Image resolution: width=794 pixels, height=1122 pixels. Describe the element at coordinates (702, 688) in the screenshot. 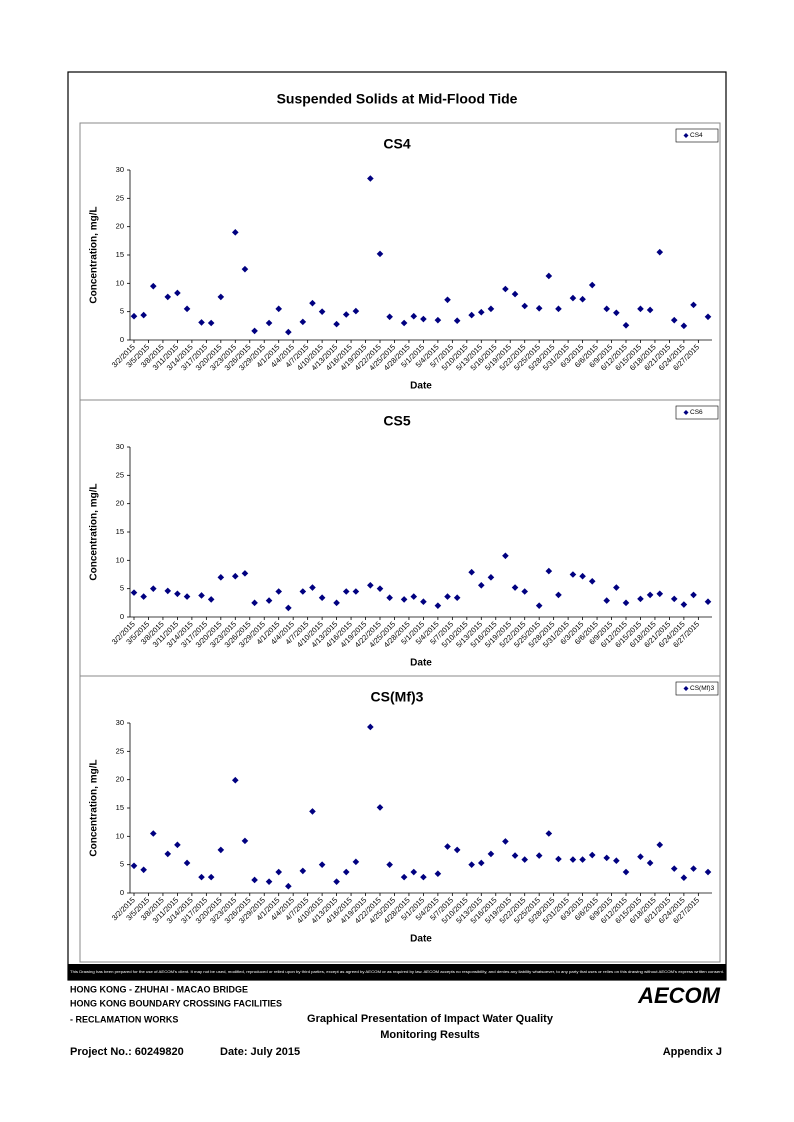

I see `legend-label: CS(Mf)3` at that location.